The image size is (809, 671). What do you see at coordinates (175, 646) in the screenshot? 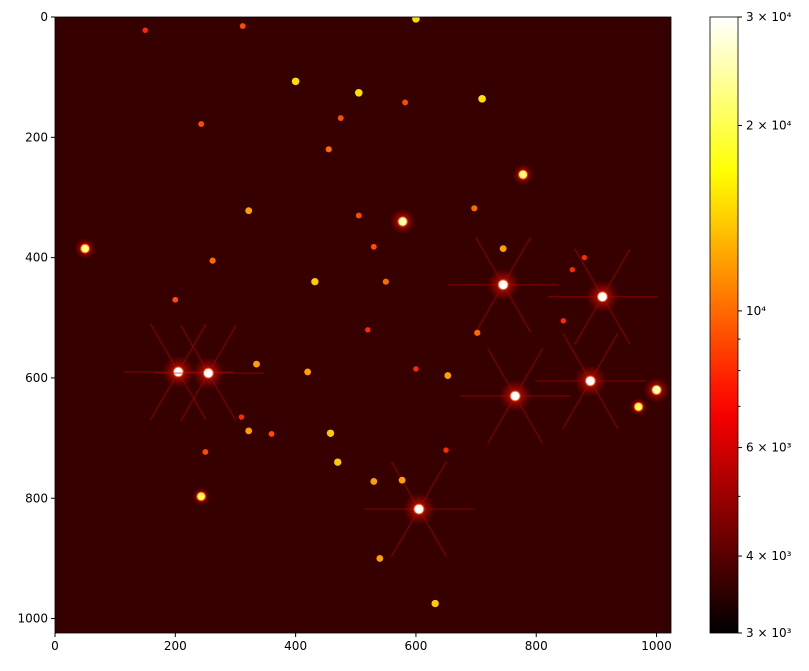
I see `x-tick-label: 200` at bounding box center [175, 646].